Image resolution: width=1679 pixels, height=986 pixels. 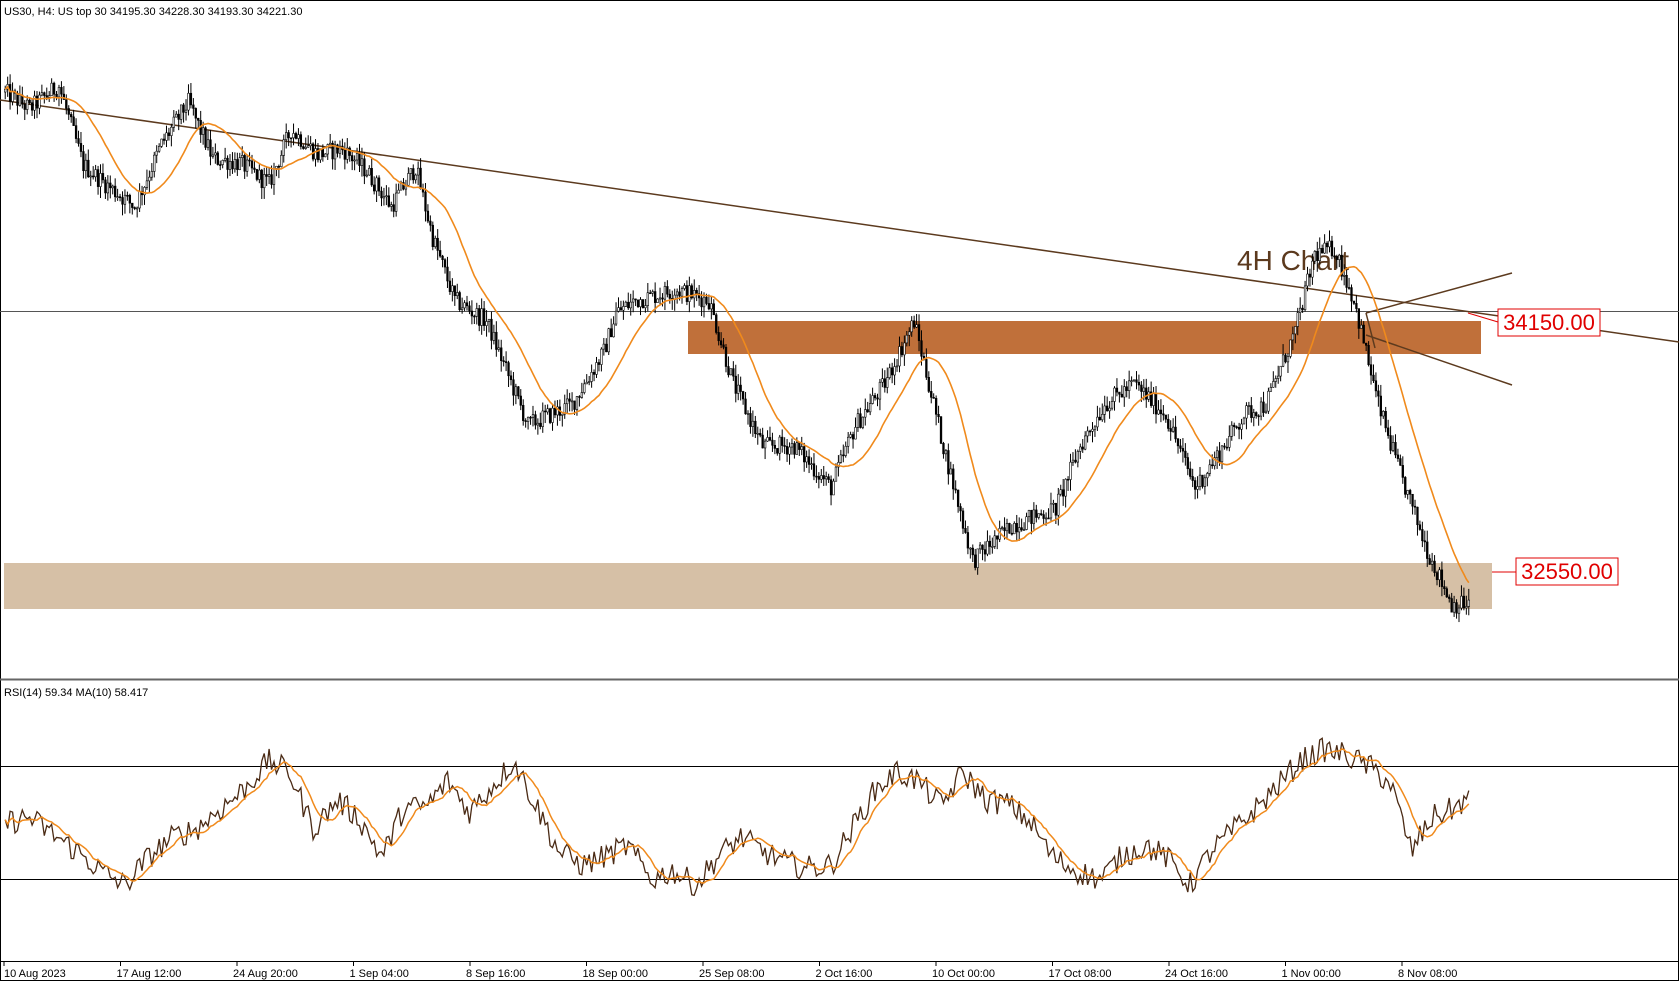 What do you see at coordinates (1439, 360) in the screenshot?
I see `wedge-lower-line` at bounding box center [1439, 360].